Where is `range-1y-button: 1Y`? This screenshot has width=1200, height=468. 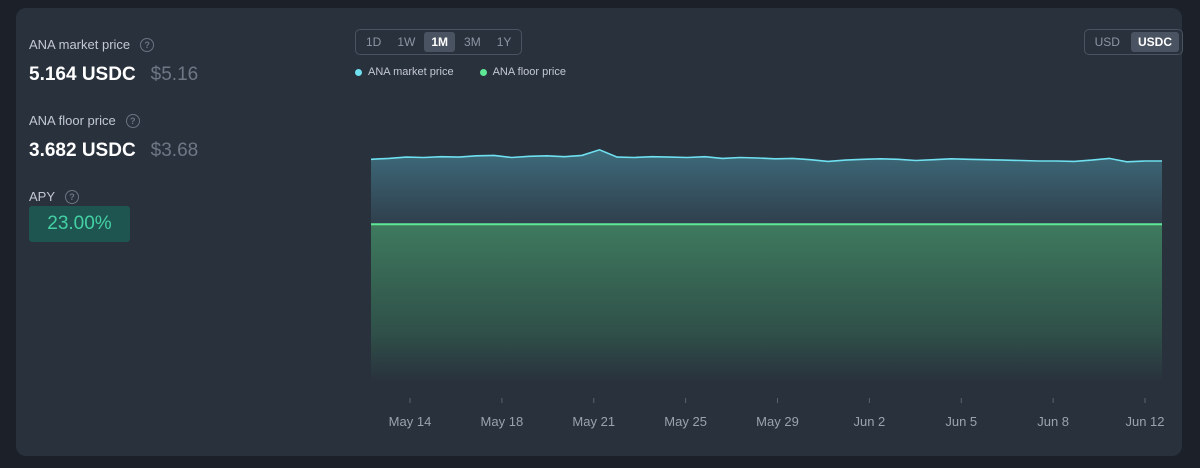 range-1y-button: 1Y is located at coordinates (504, 42).